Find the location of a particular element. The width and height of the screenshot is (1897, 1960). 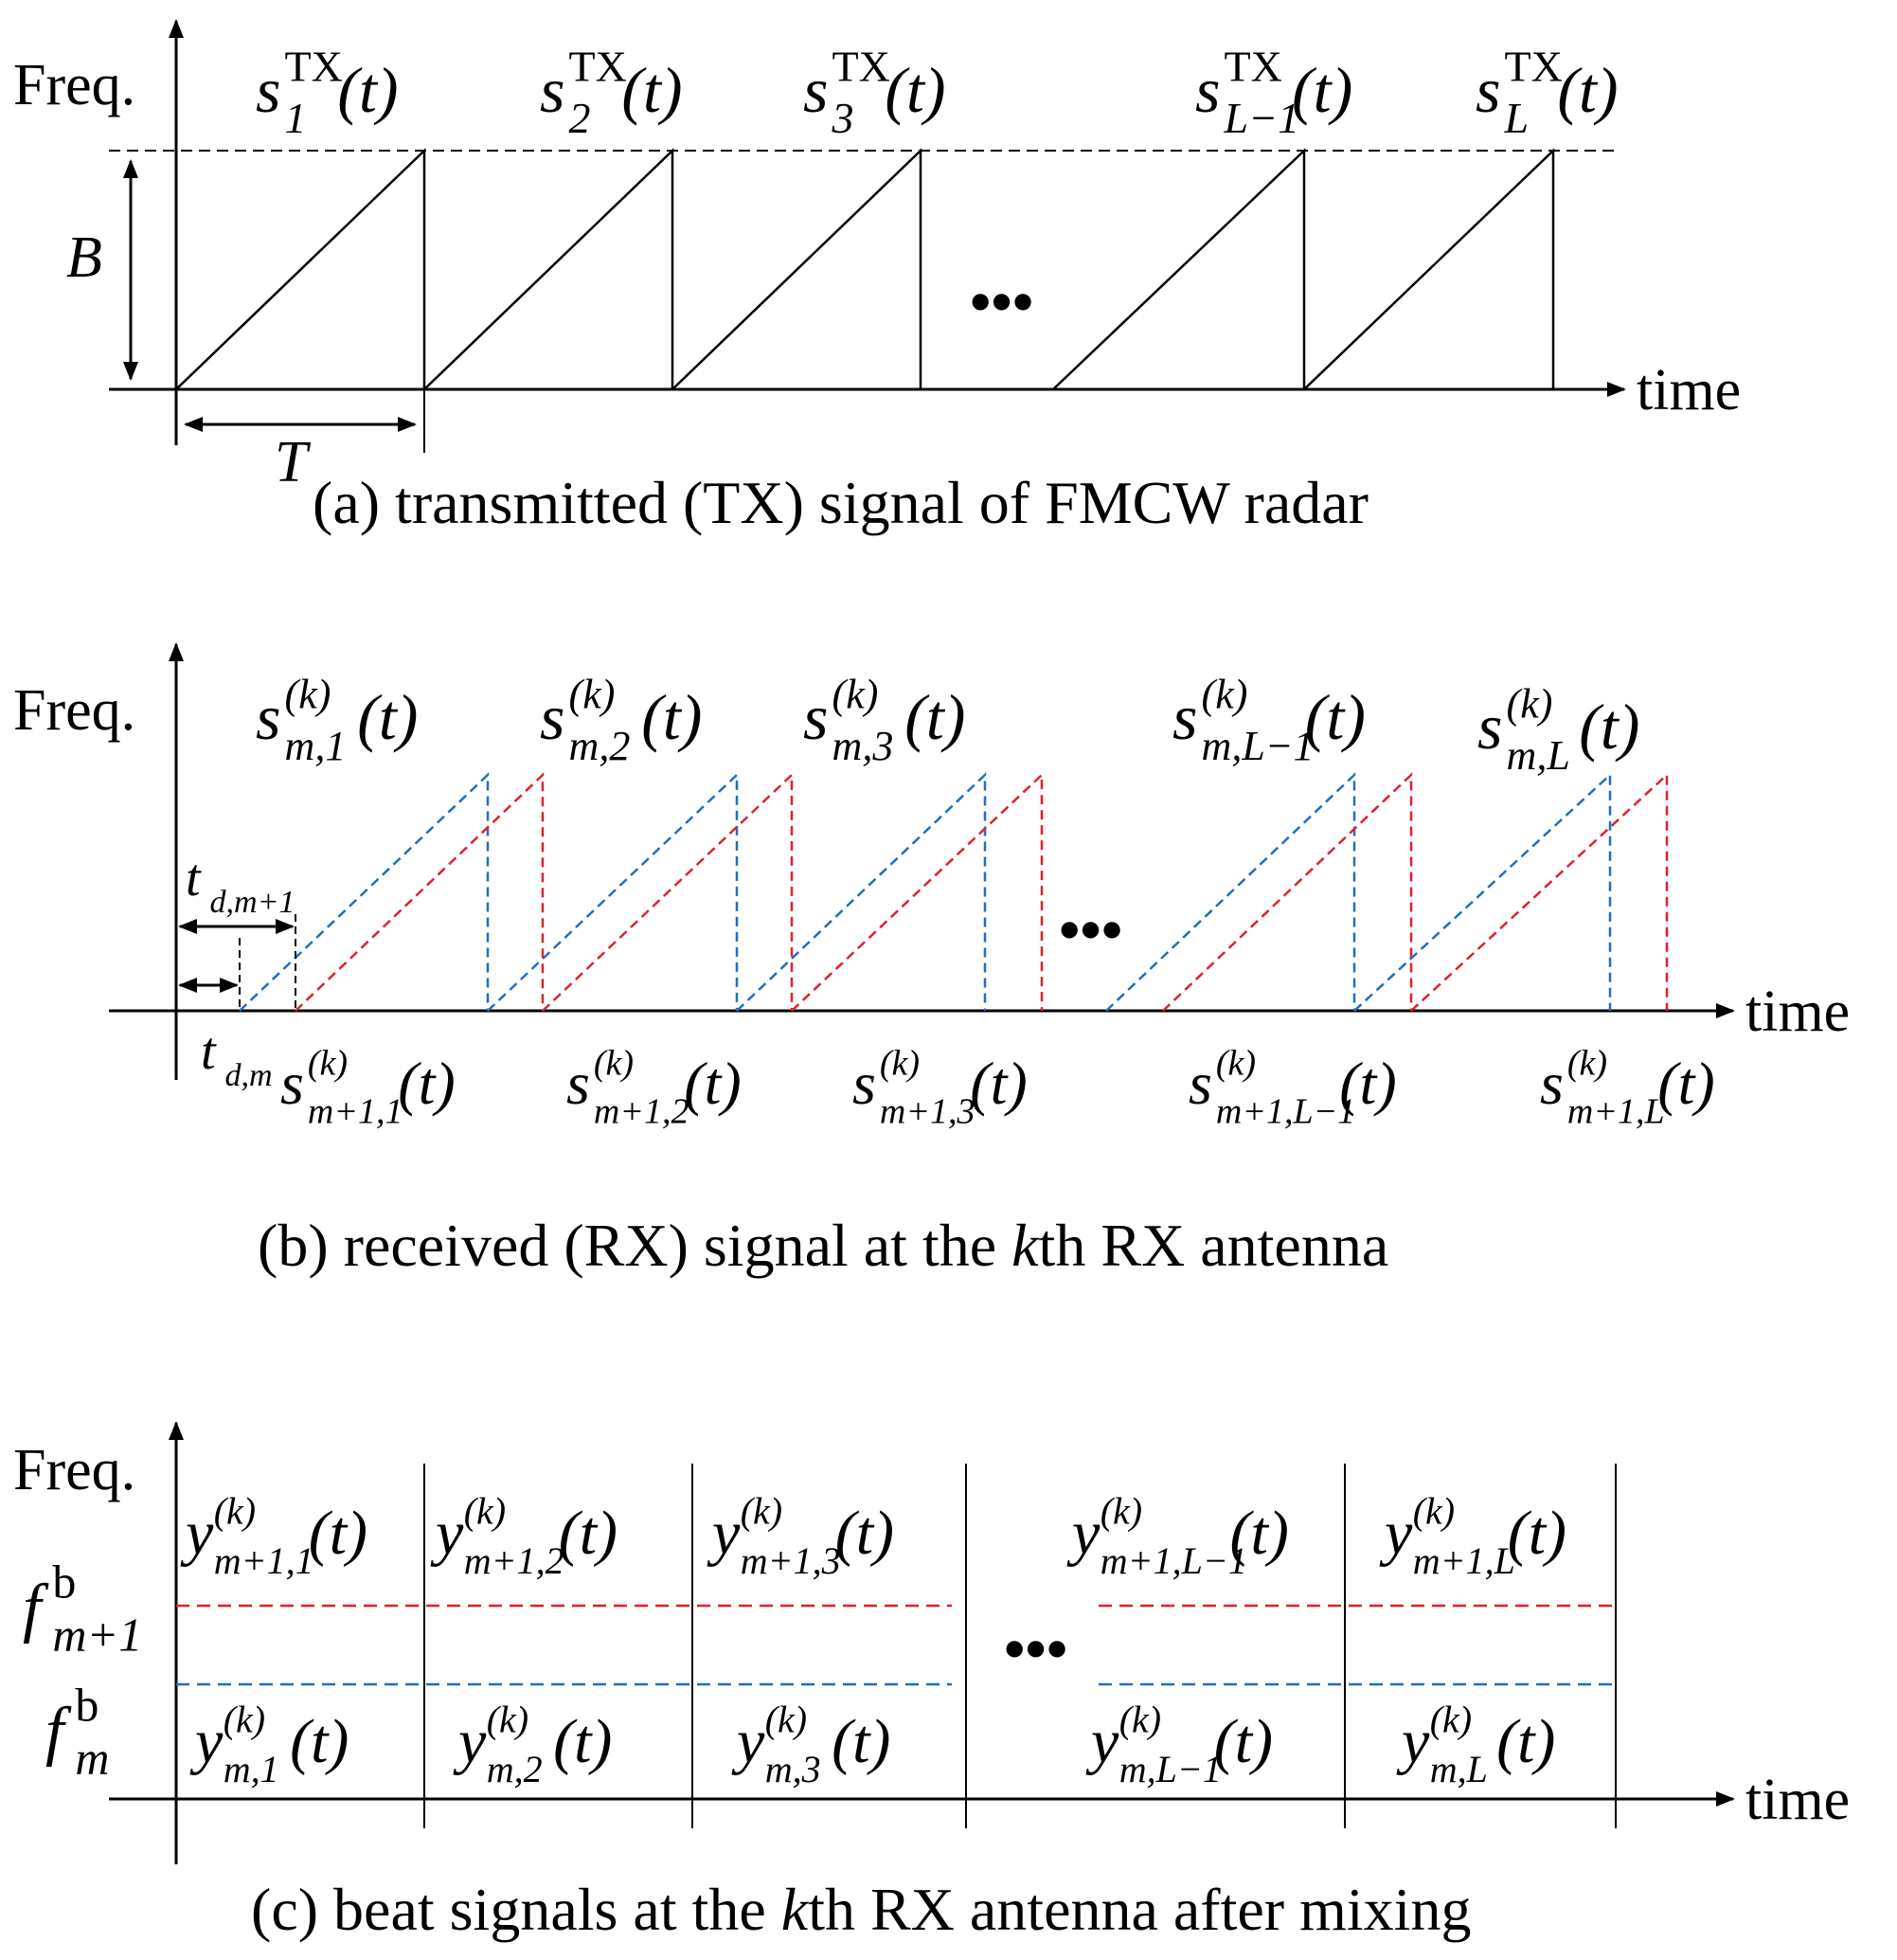

tx-label-3-arg: (t) is located at coordinates (915, 90).